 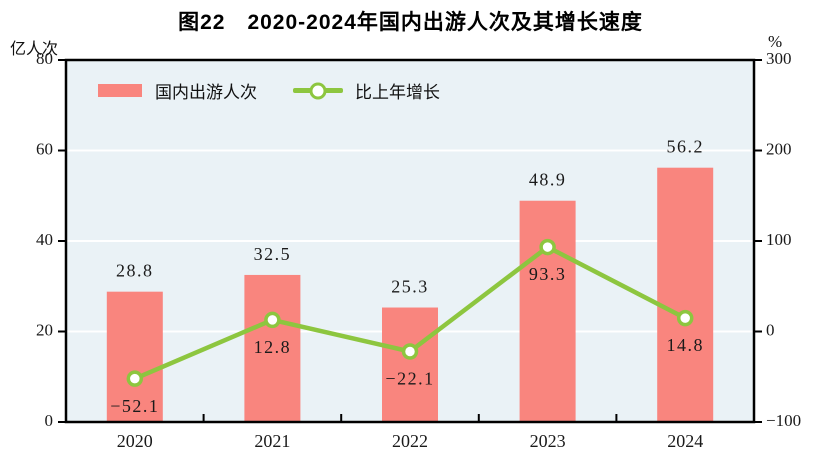 I want to click on line-marker-2020, so click(x=135, y=378).